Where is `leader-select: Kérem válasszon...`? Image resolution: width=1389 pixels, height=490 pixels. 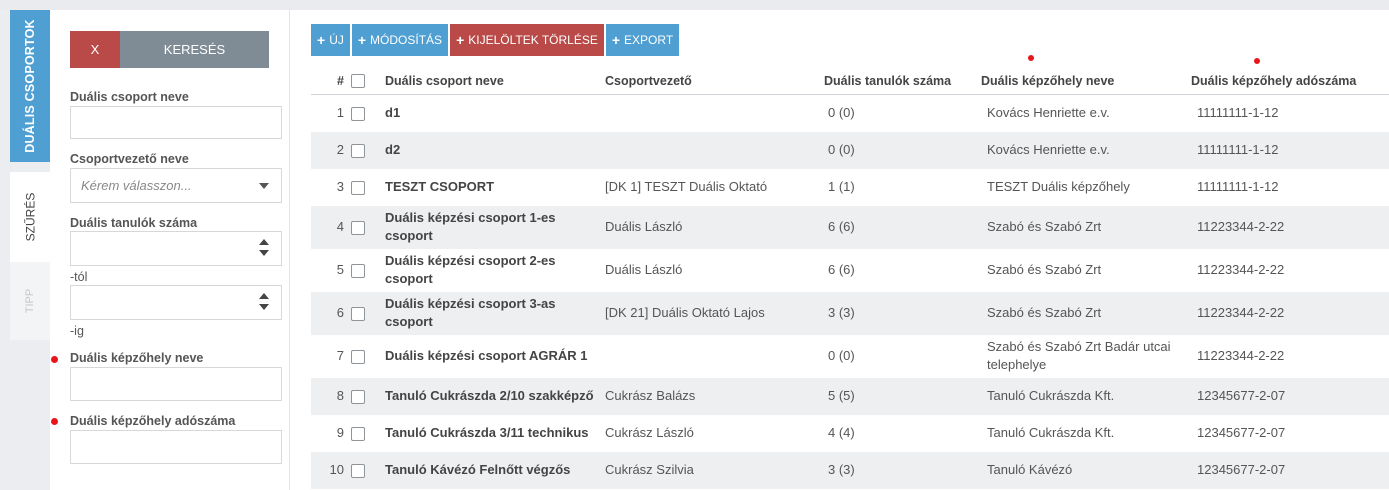
leader-select: Kérem válasszon... is located at coordinates (176, 185).